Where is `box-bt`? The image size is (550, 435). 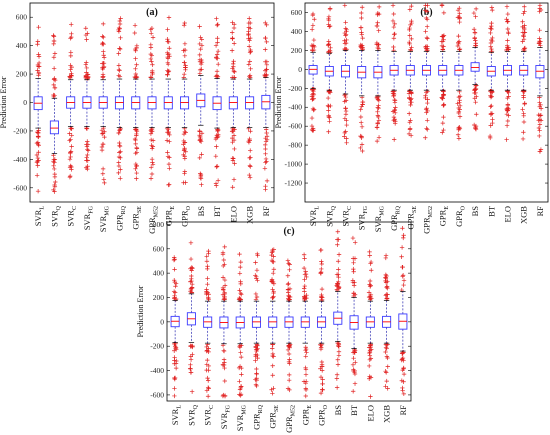 box-bt is located at coordinates (491, 73).